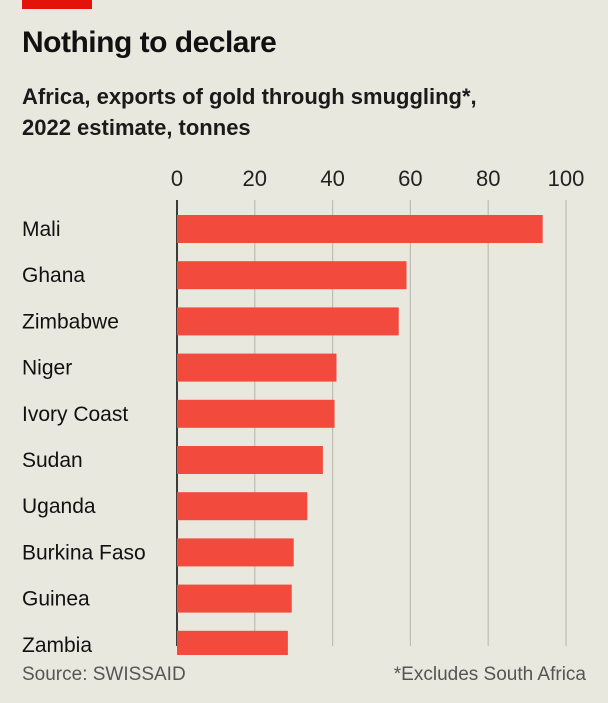 The width and height of the screenshot is (608, 703). I want to click on x-tick-label: 80, so click(488, 178).